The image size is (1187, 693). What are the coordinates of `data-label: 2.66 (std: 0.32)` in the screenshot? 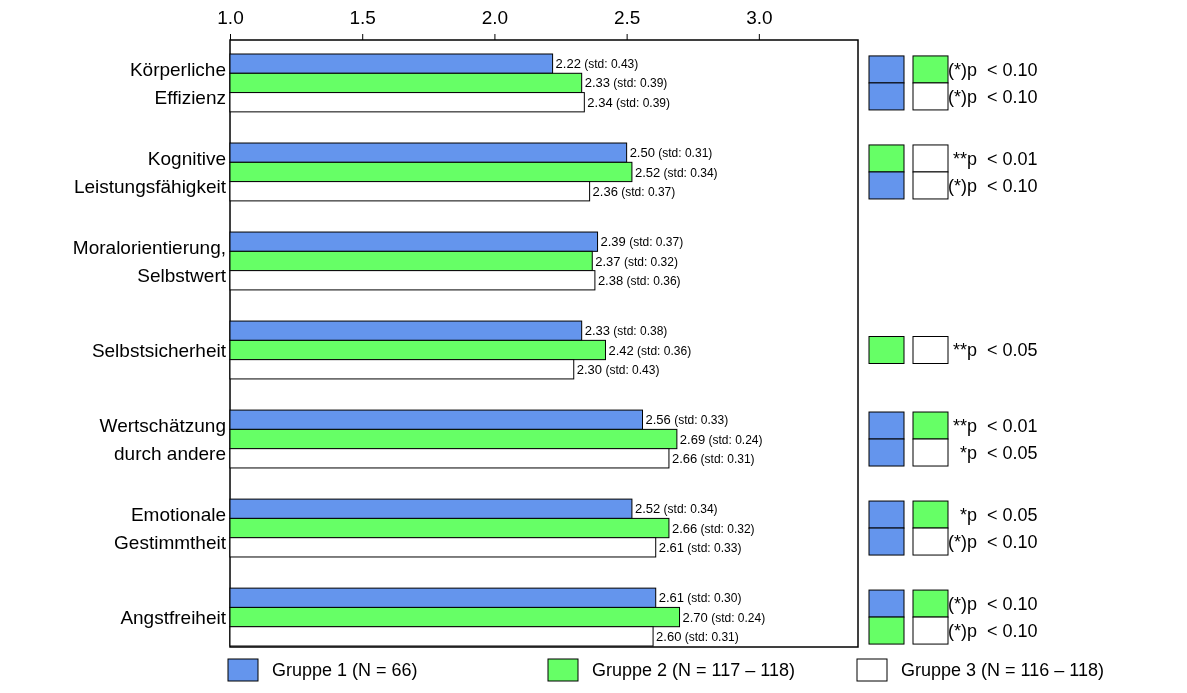 It's located at (713, 528).